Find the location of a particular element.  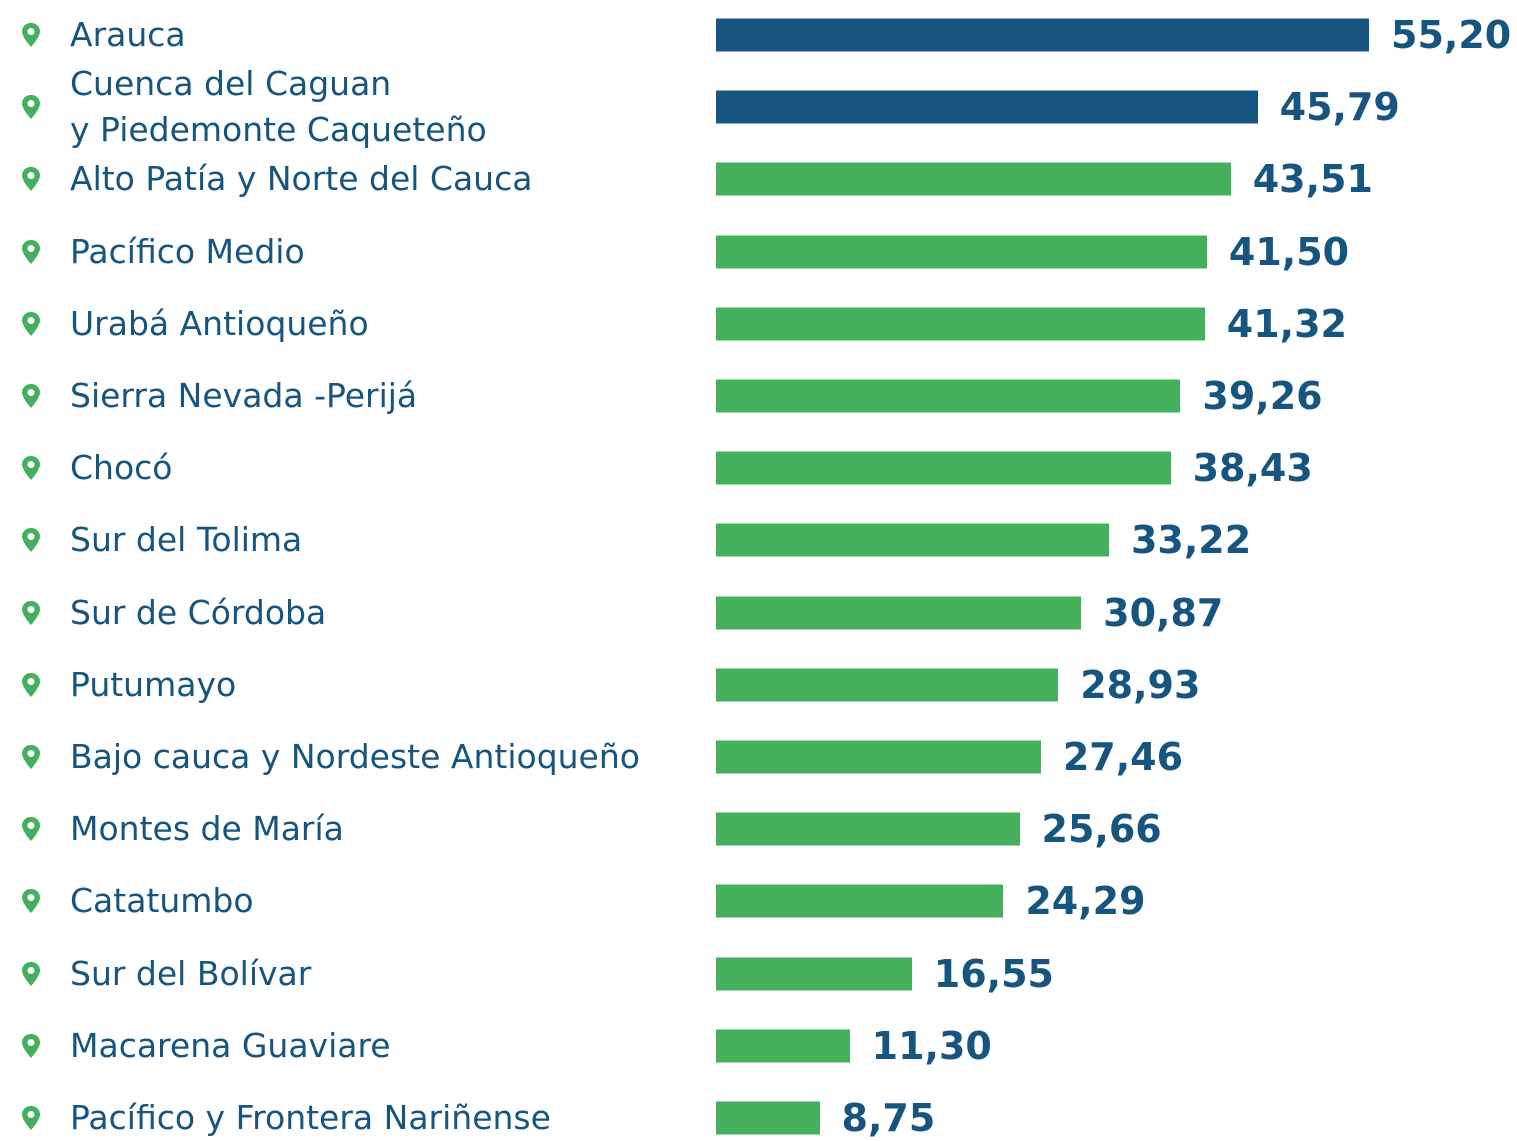

value-label: 55,20 is located at coordinates (1451, 35).